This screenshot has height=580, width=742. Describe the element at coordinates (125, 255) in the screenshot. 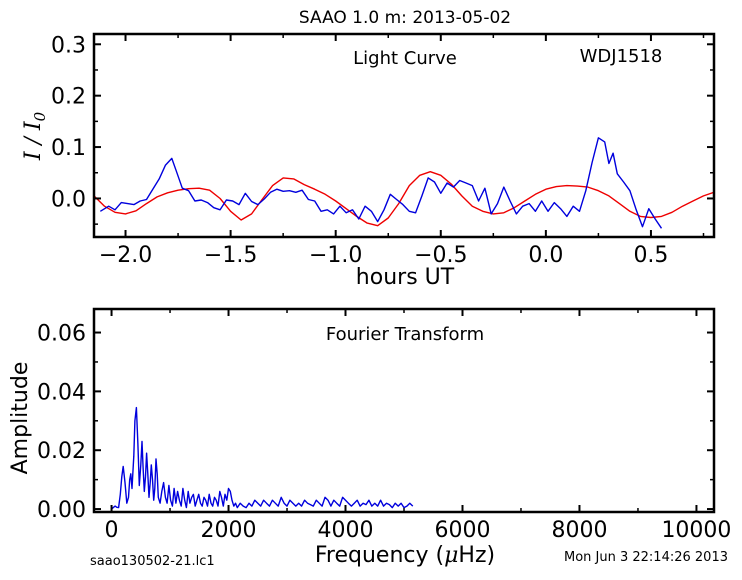

I see `light-curve-xtick-label: −2.0` at that location.